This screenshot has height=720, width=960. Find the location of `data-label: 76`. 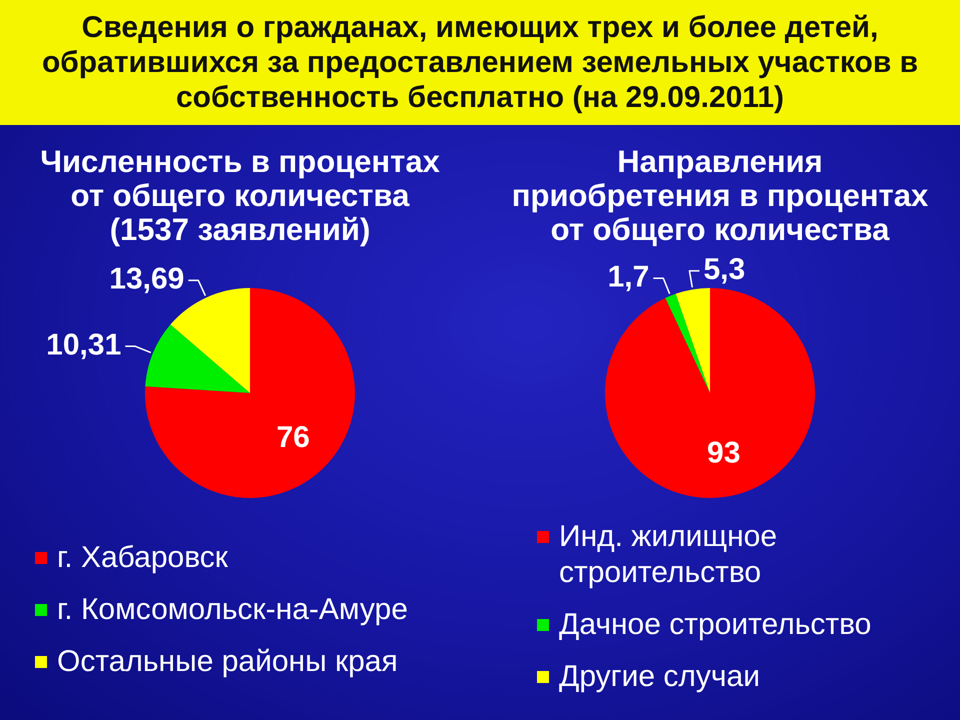

data-label: 76 is located at coordinates (293, 437).